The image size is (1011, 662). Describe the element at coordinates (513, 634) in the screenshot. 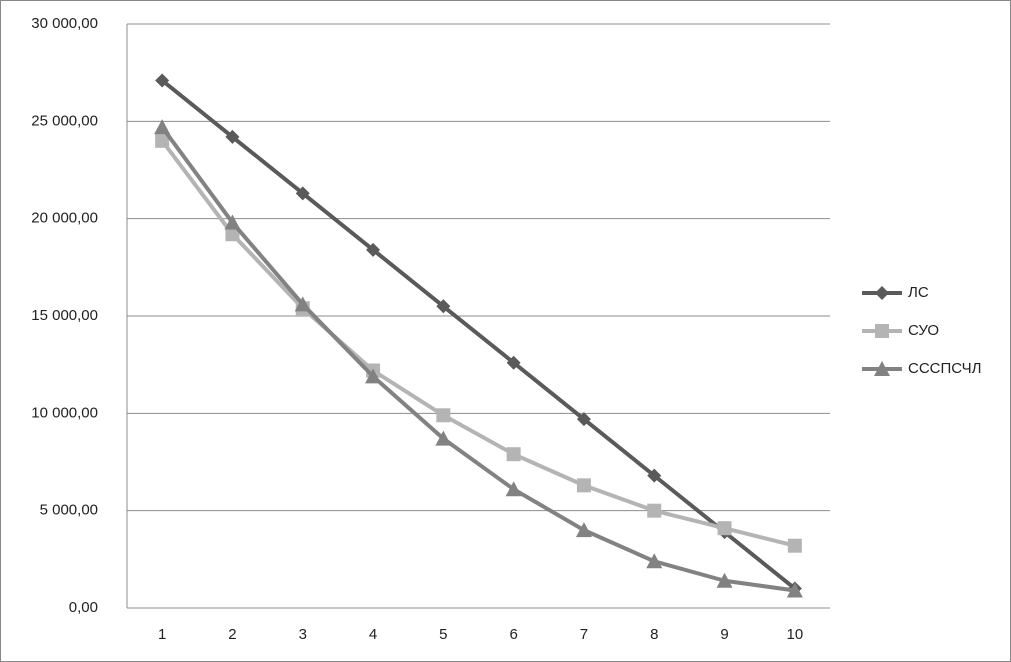

I see `x-tick-label: 6` at that location.